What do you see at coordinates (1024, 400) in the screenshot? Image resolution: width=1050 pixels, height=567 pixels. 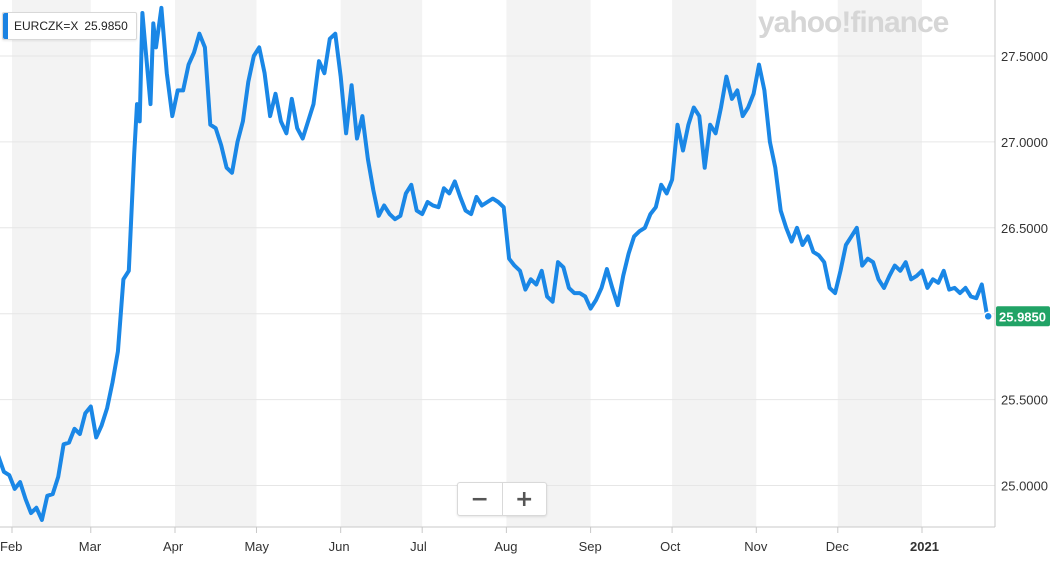 I see `y-tick-label: 25.5000` at bounding box center [1024, 400].